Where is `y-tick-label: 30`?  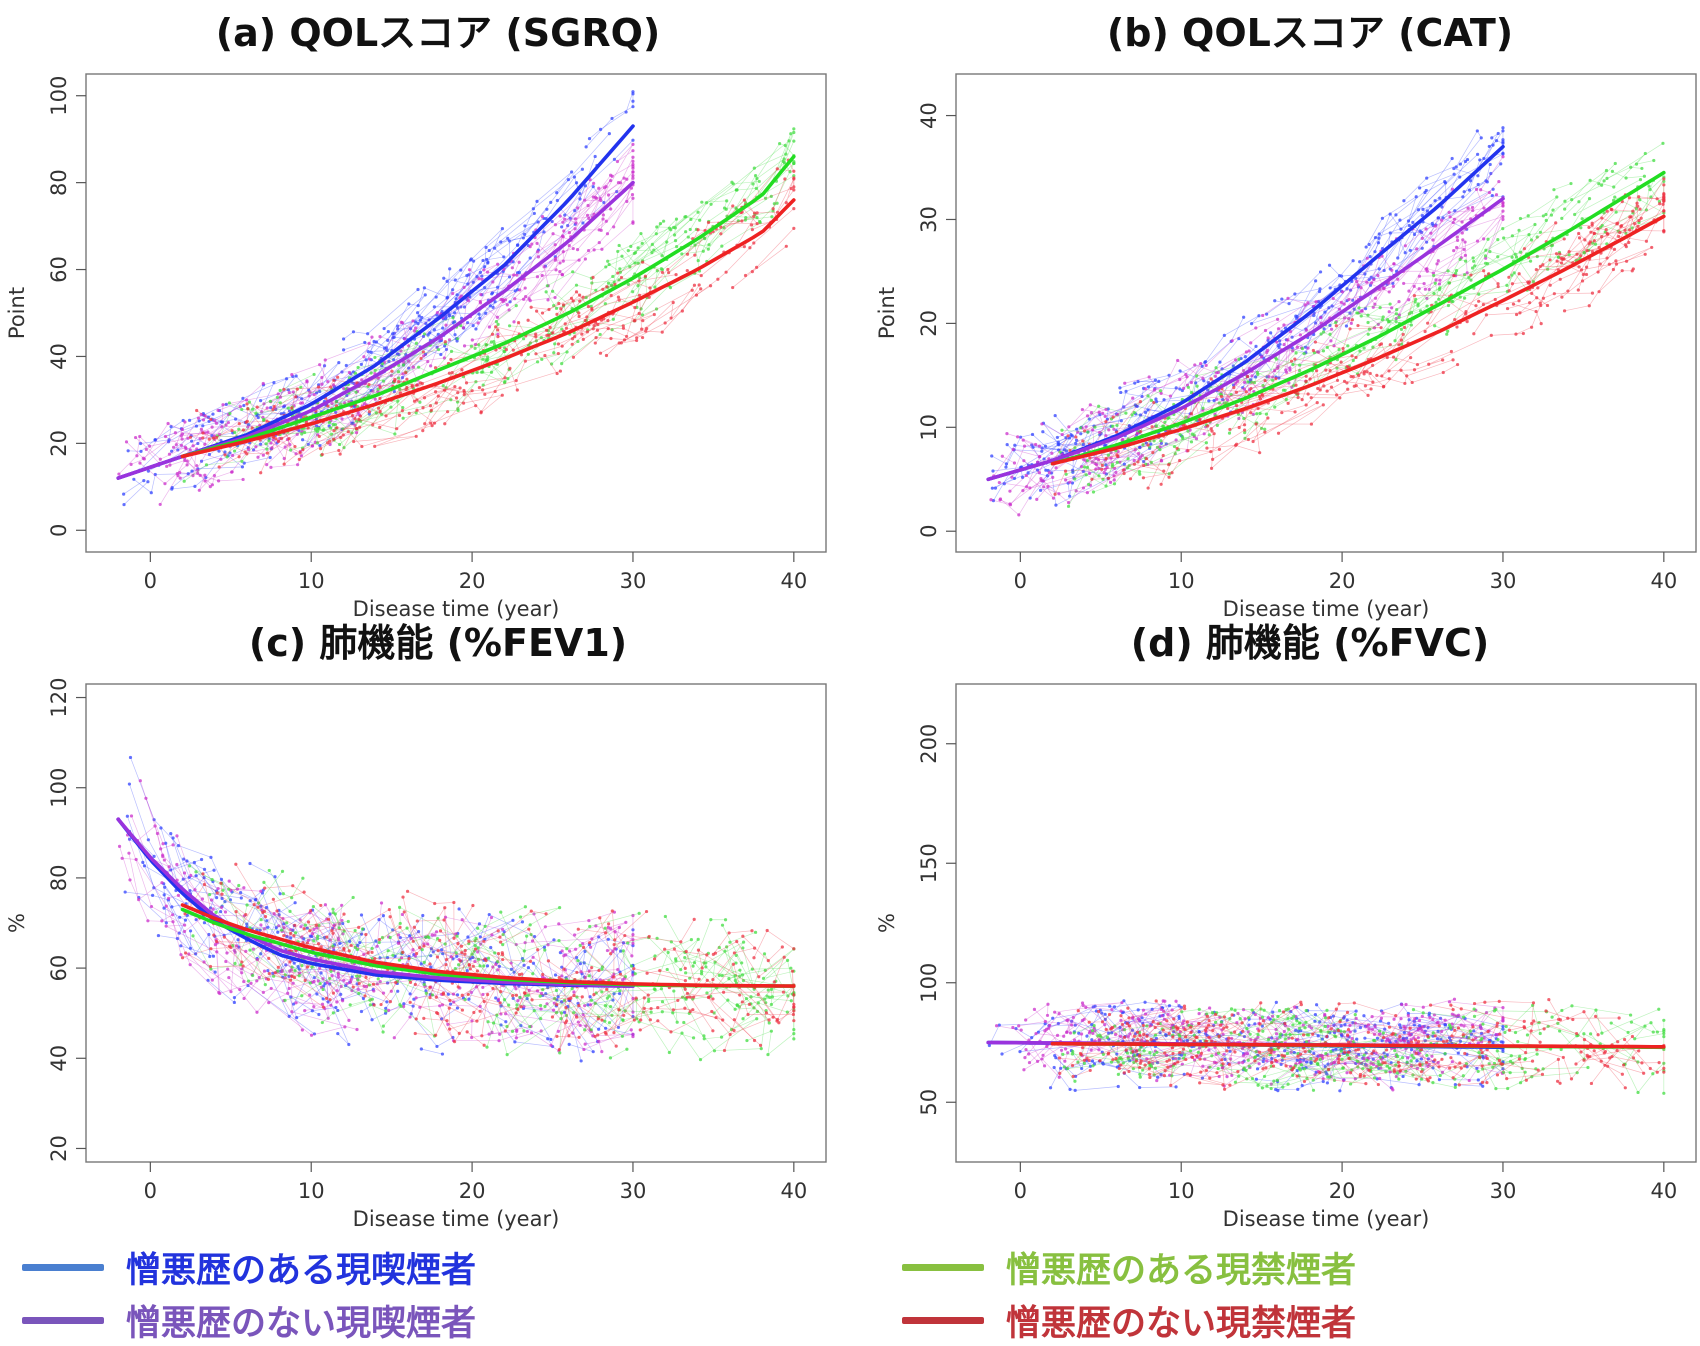
y-tick-label: 30 is located at coordinates (929, 219).